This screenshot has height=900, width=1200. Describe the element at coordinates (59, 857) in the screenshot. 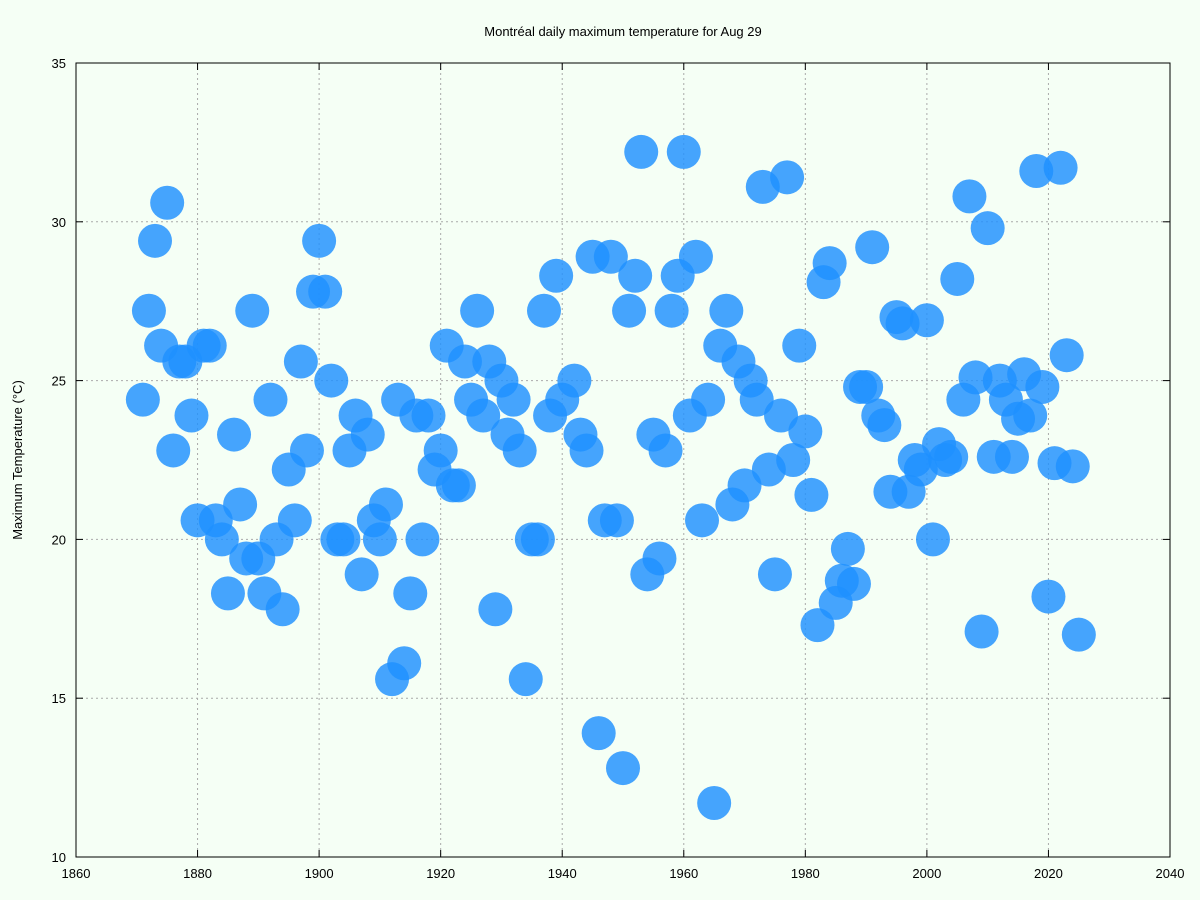

I see `y-tick-label: 10` at that location.